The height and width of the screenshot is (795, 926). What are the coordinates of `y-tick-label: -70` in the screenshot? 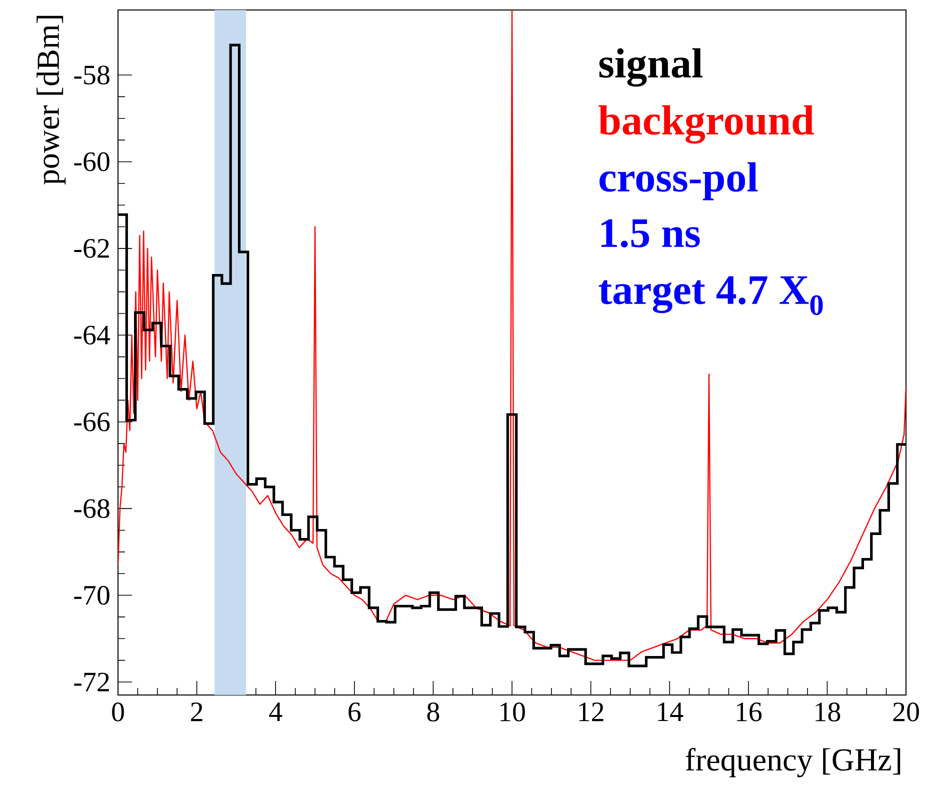 It's located at (92, 595).